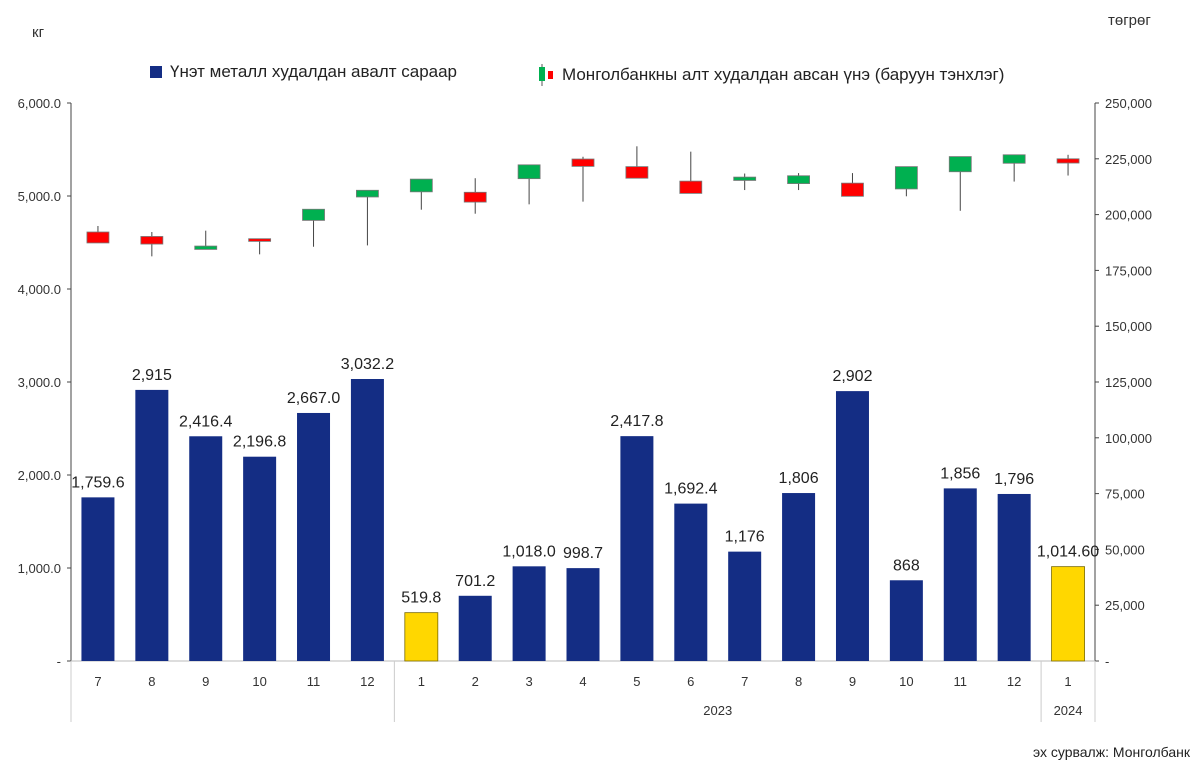  What do you see at coordinates (38, 32) in the screenshot?
I see `left-axis-unit: кг` at bounding box center [38, 32].